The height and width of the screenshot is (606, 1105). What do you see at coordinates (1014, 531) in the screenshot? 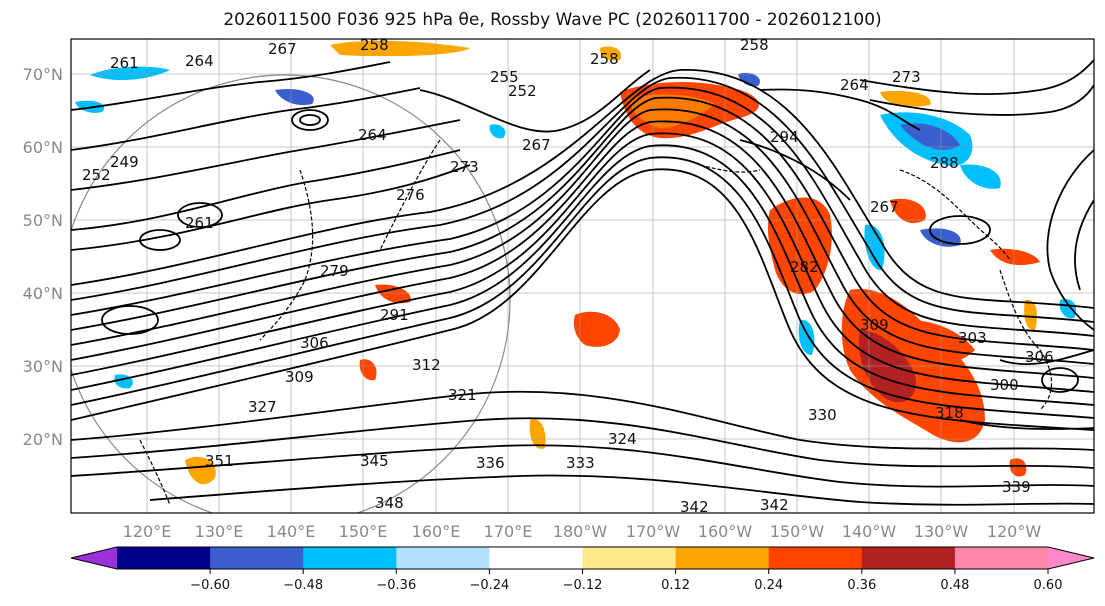
I see `lon-label: 120°W` at bounding box center [1014, 531].